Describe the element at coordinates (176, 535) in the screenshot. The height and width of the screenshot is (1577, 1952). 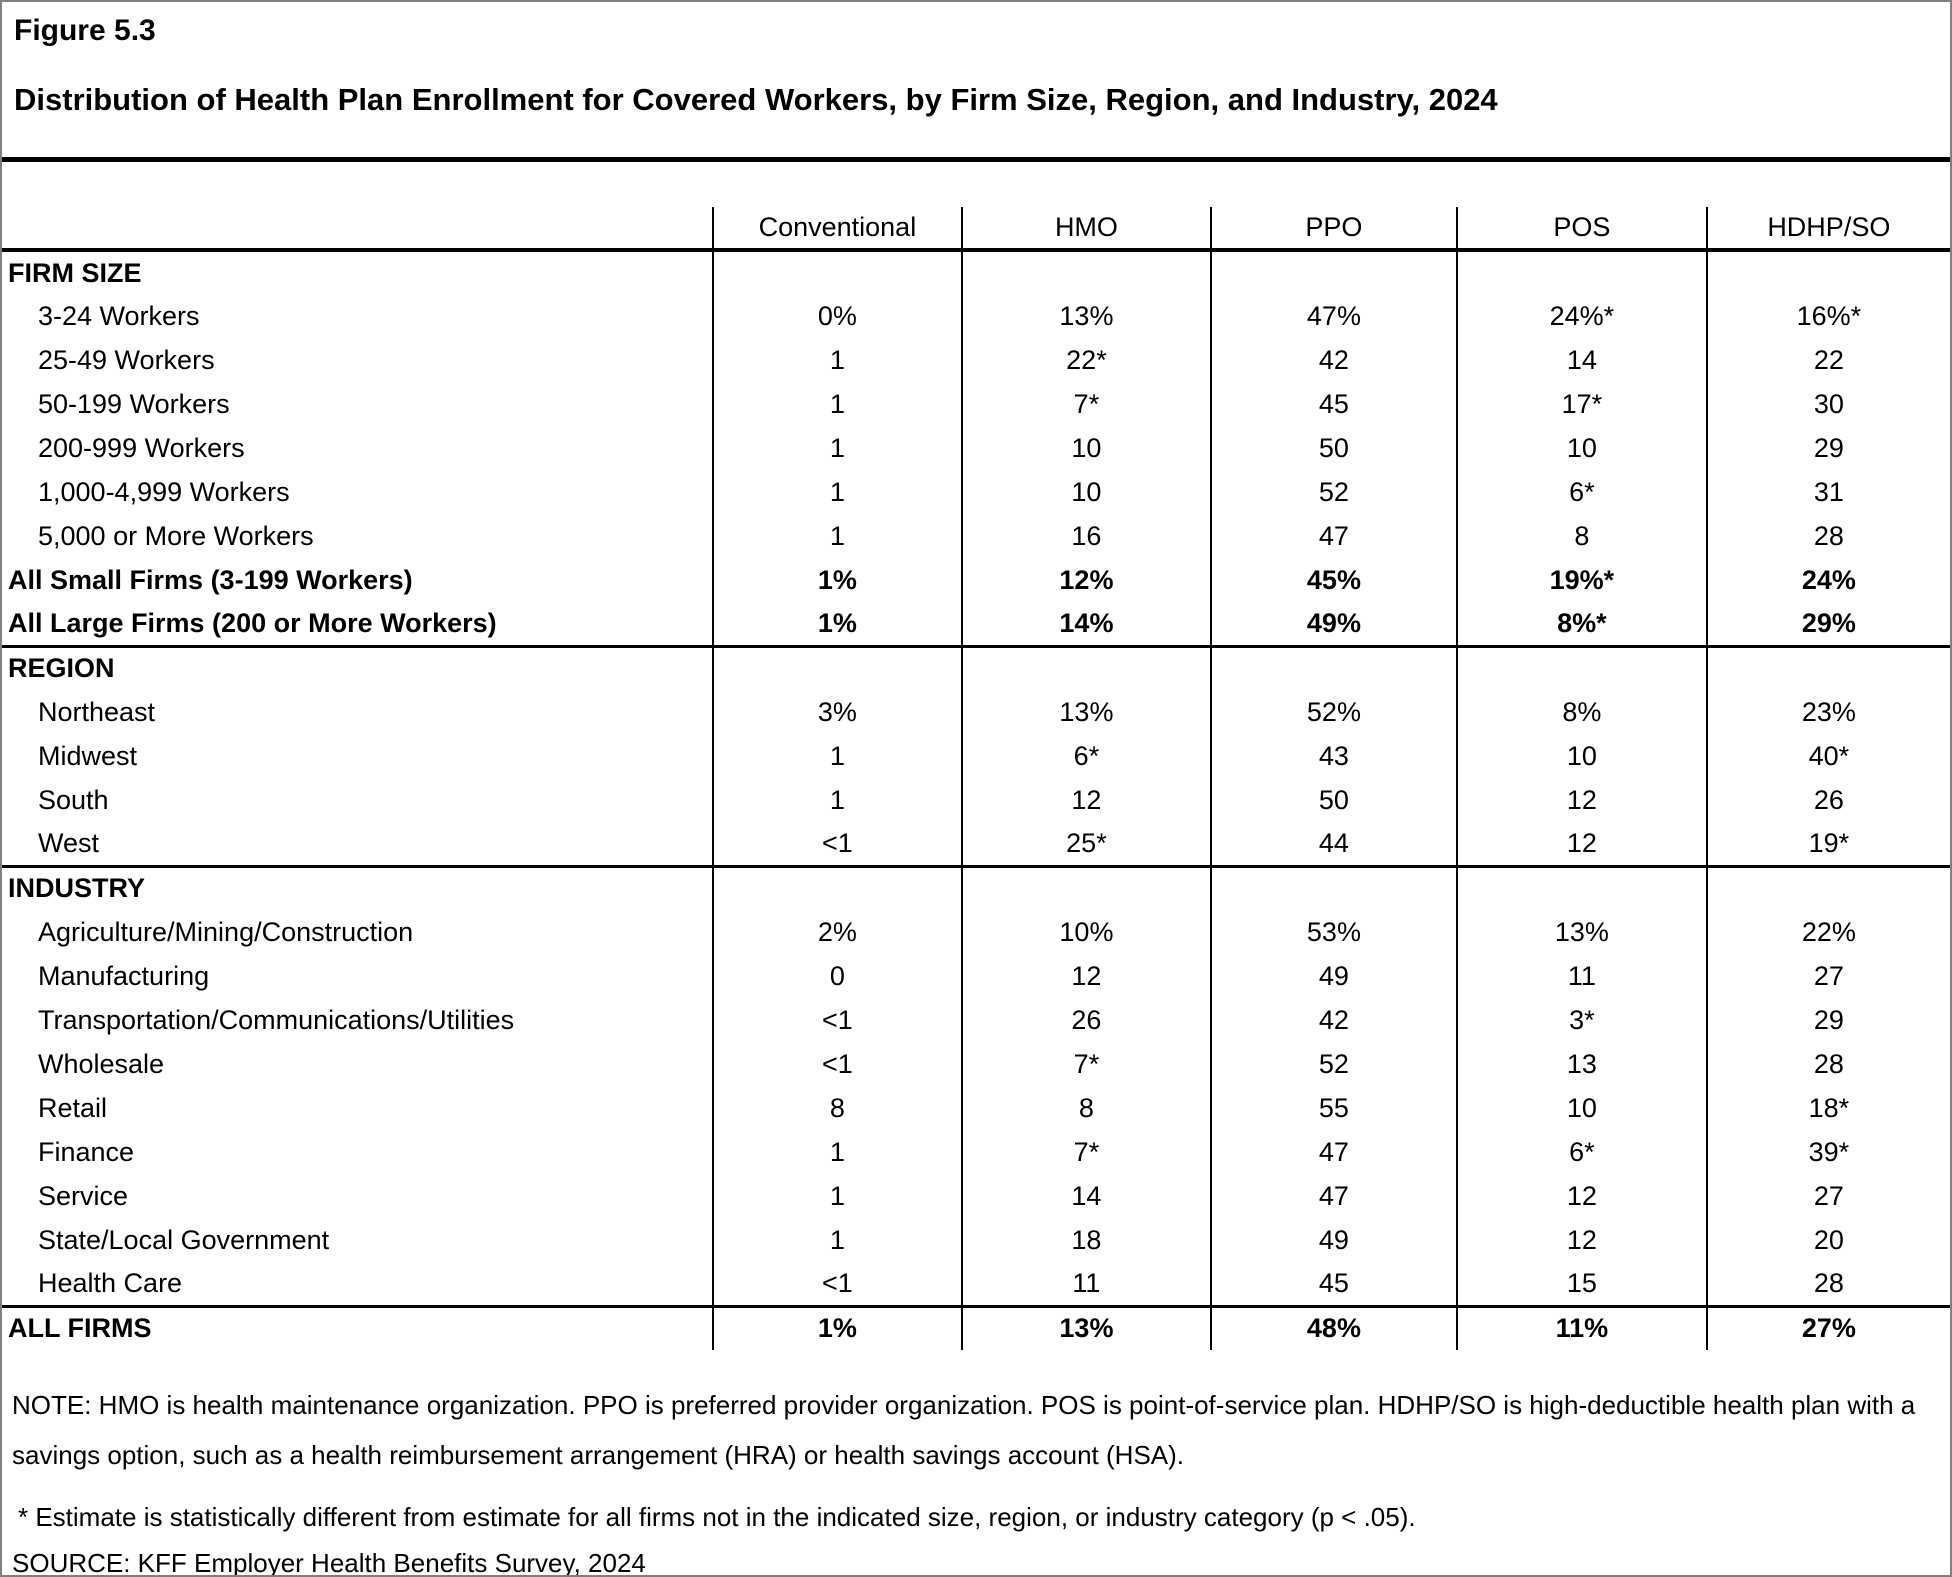
I see `row-label: 5,000 or More Workers` at that location.